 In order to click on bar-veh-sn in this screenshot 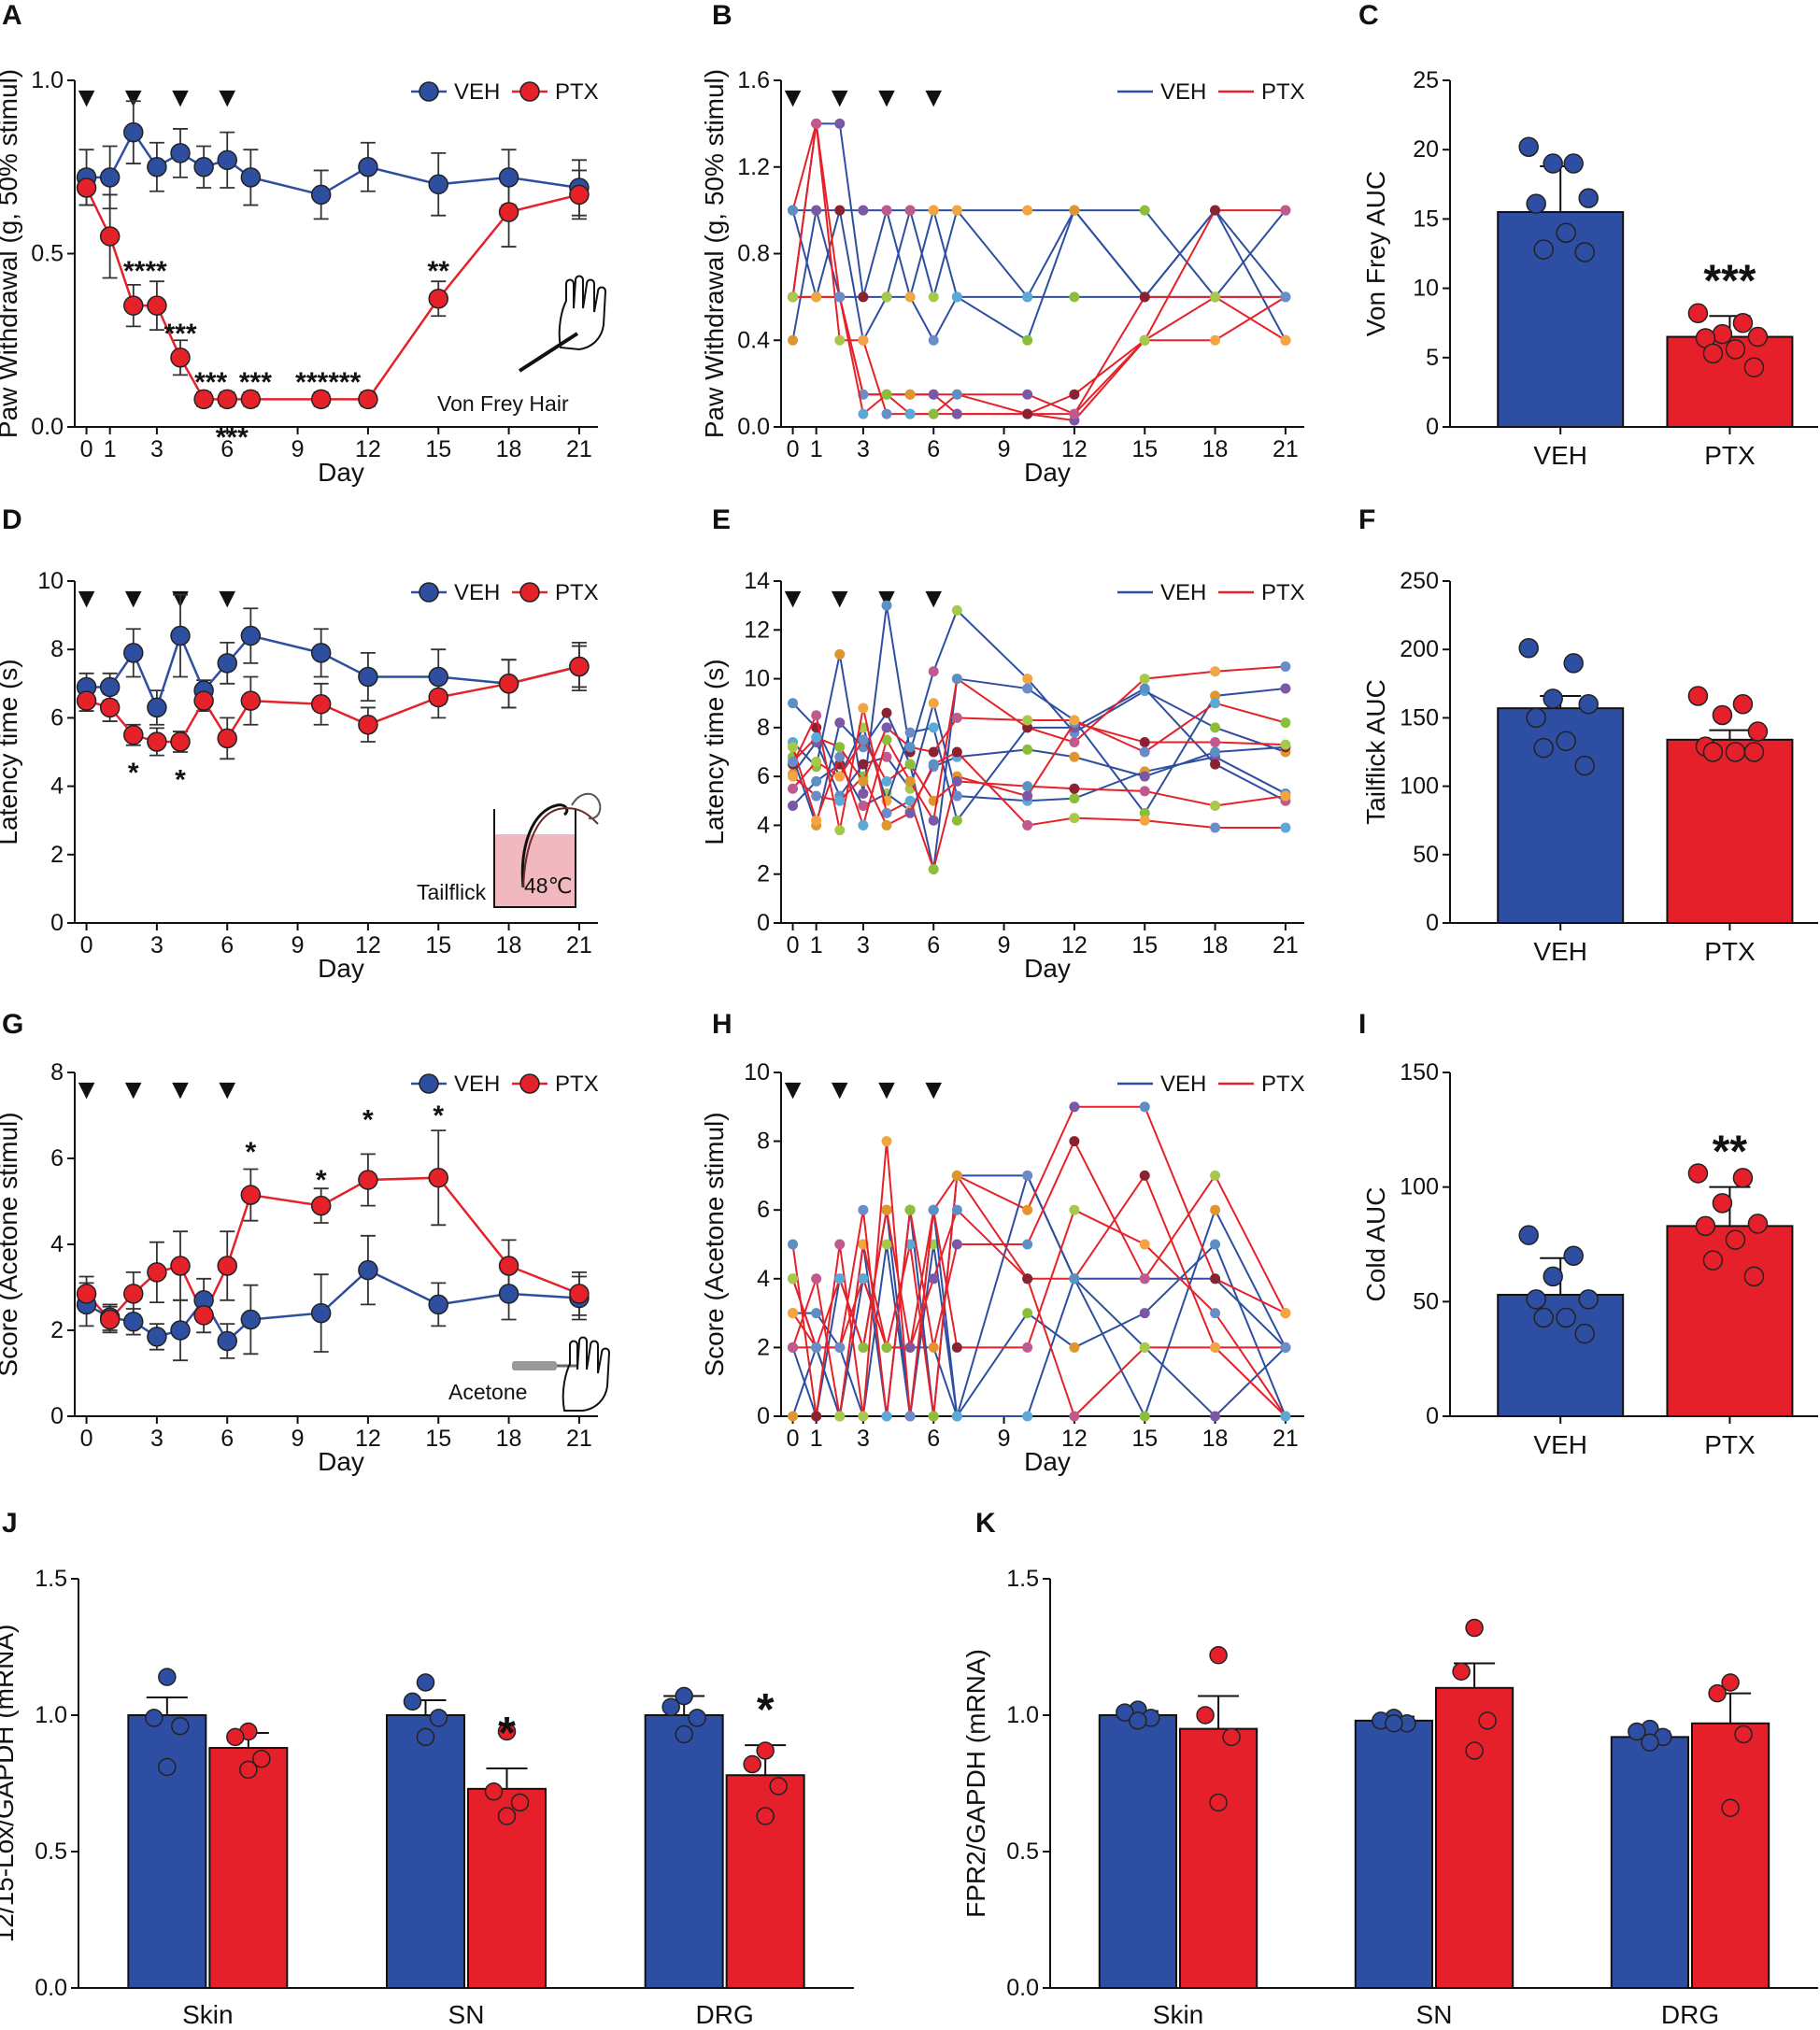, I will do `click(425, 1851)`.